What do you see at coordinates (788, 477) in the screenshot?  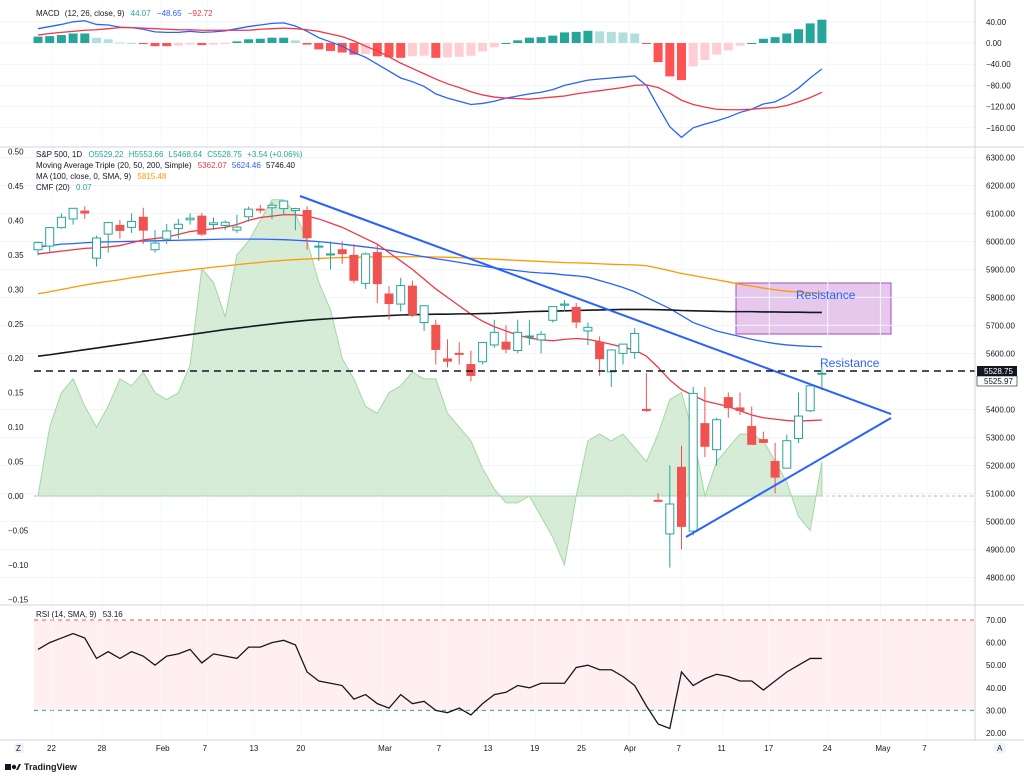 I see `rising-trendline` at bounding box center [788, 477].